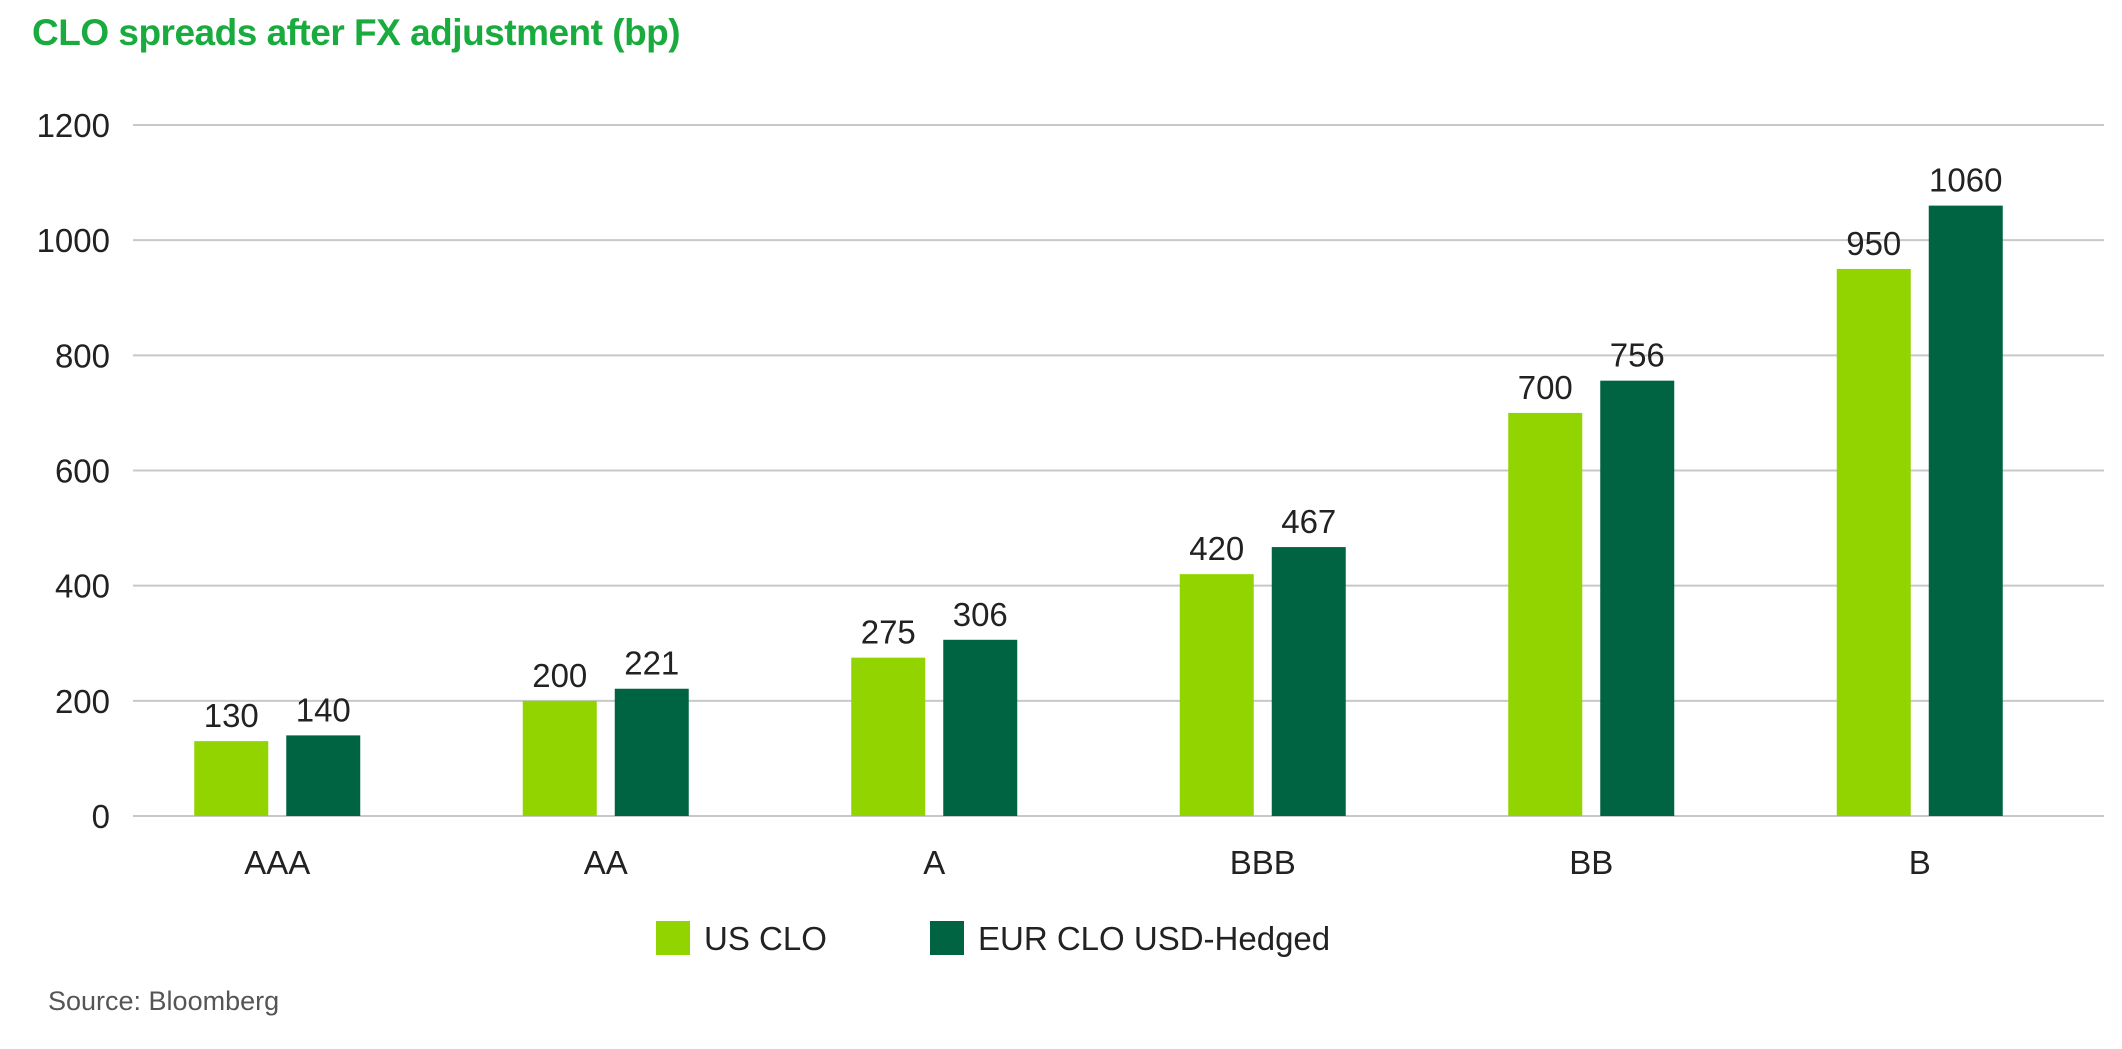 This screenshot has width=2122, height=1049. What do you see at coordinates (323, 709) in the screenshot?
I see `data-label-aaa-series-1: 140` at bounding box center [323, 709].